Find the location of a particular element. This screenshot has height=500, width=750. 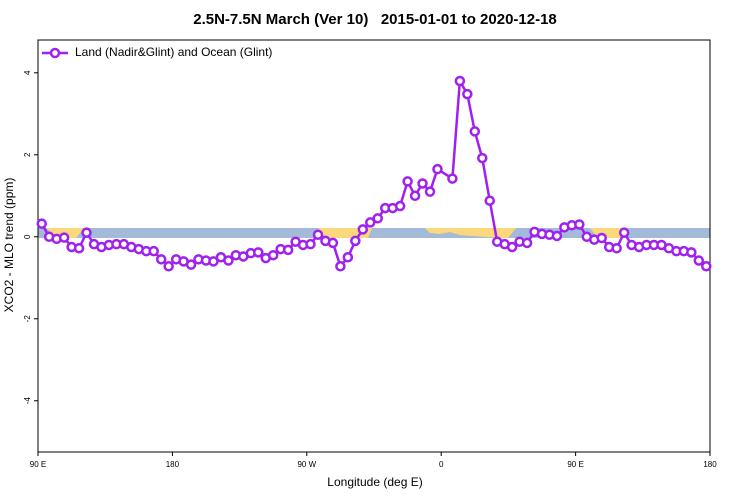

legend-label: Land (Nadir&Glint) and Ocean (Glint) is located at coordinates (173, 52).